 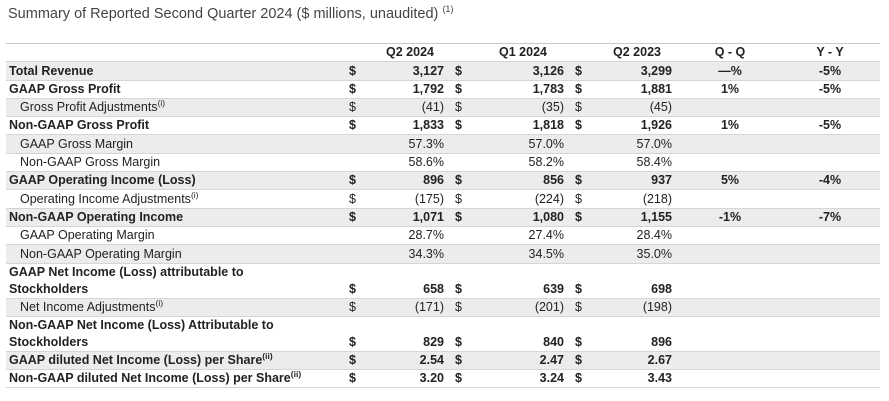 What do you see at coordinates (523, 126) in the screenshot?
I see `value-cell: 1,818` at bounding box center [523, 126].